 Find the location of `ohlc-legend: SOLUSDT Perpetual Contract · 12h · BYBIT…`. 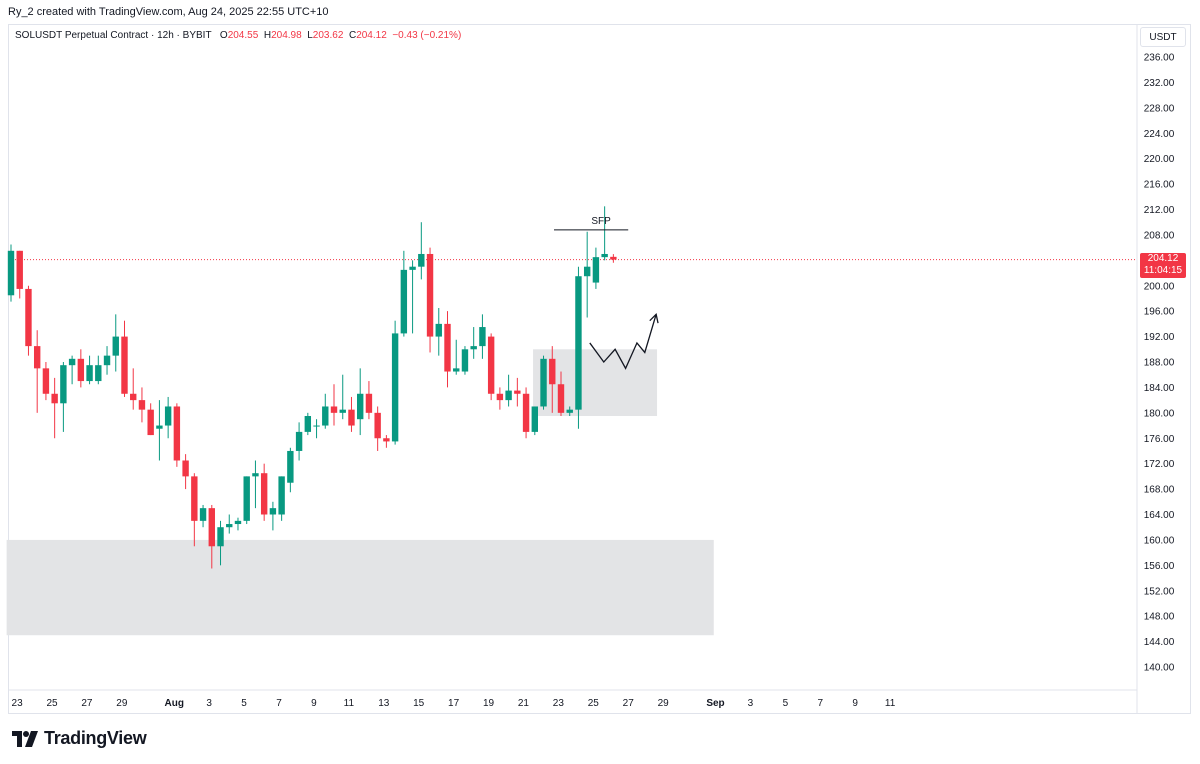

ohlc-legend: SOLUSDT Perpetual Contract · 12h · BYBIT… is located at coordinates (238, 35).